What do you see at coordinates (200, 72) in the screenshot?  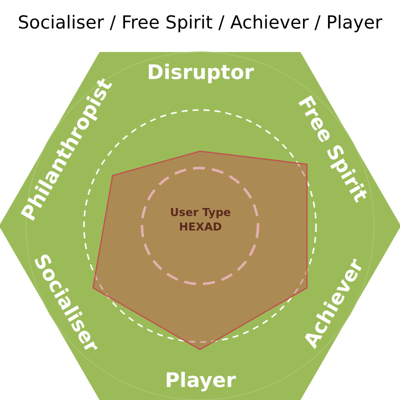 I see `spoke-label: Disruptor` at bounding box center [200, 72].